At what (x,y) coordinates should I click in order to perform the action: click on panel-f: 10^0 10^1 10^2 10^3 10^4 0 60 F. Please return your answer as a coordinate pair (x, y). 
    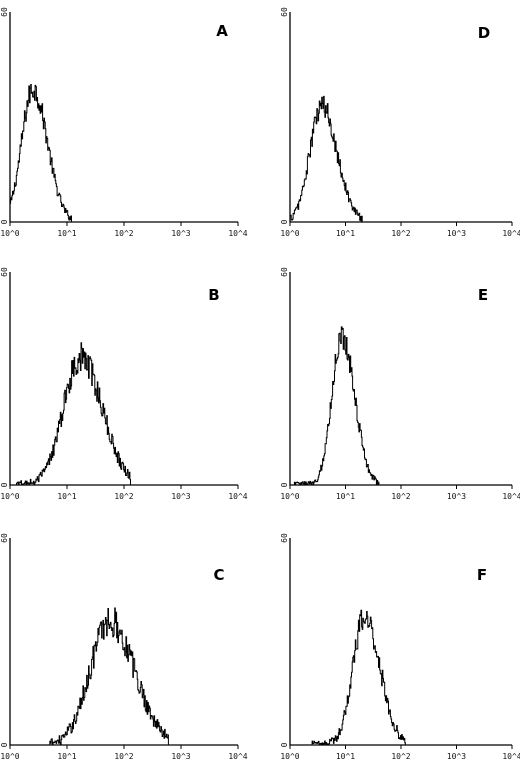
    Looking at the image, I should click on (400, 647).